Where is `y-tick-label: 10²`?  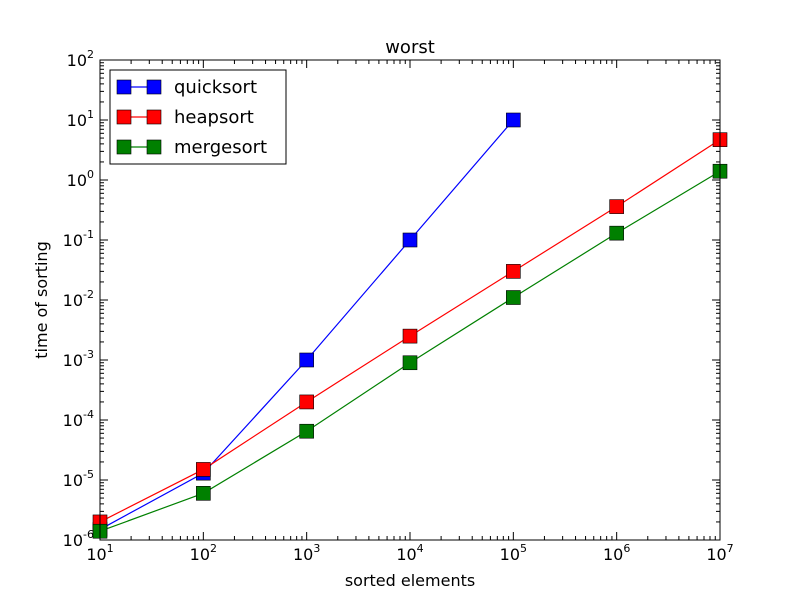 y-tick-label: 10² is located at coordinates (80, 59).